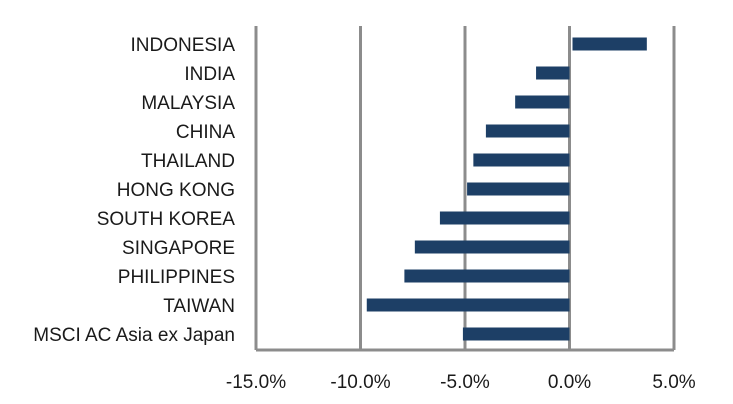 This screenshot has height=404, width=733. Describe the element at coordinates (569, 382) in the screenshot. I see `x-tick-label: 0.0%` at that location.